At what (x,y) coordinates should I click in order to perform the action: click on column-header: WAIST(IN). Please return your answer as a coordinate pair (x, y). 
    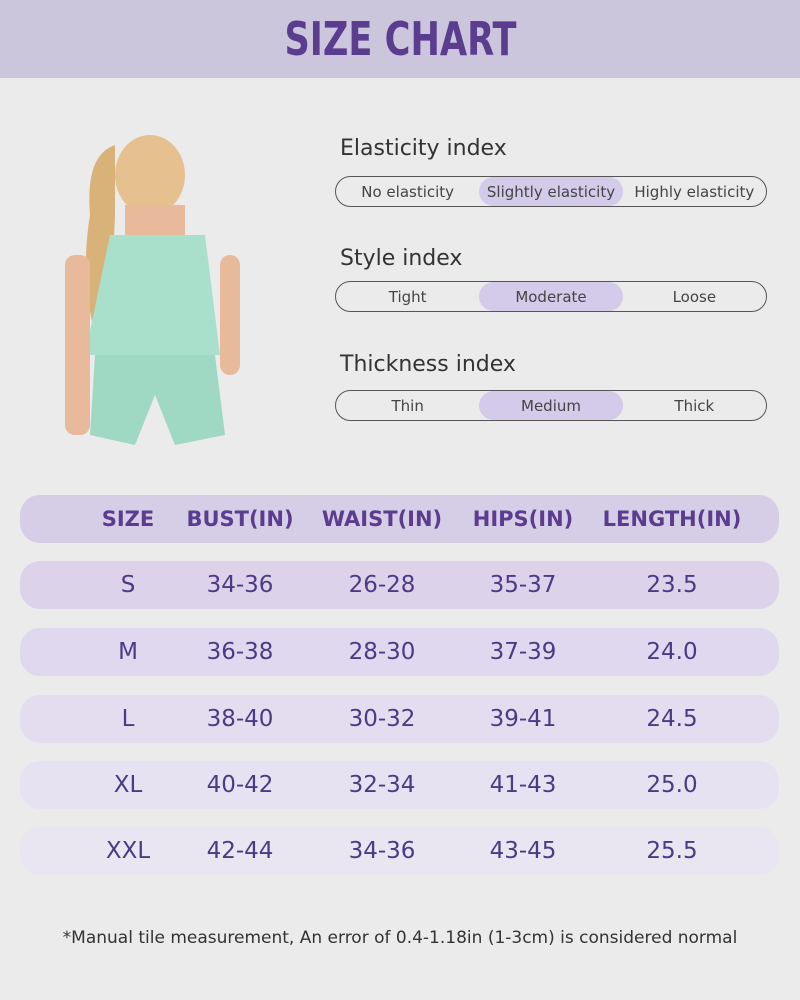
    Looking at the image, I should click on (382, 519).